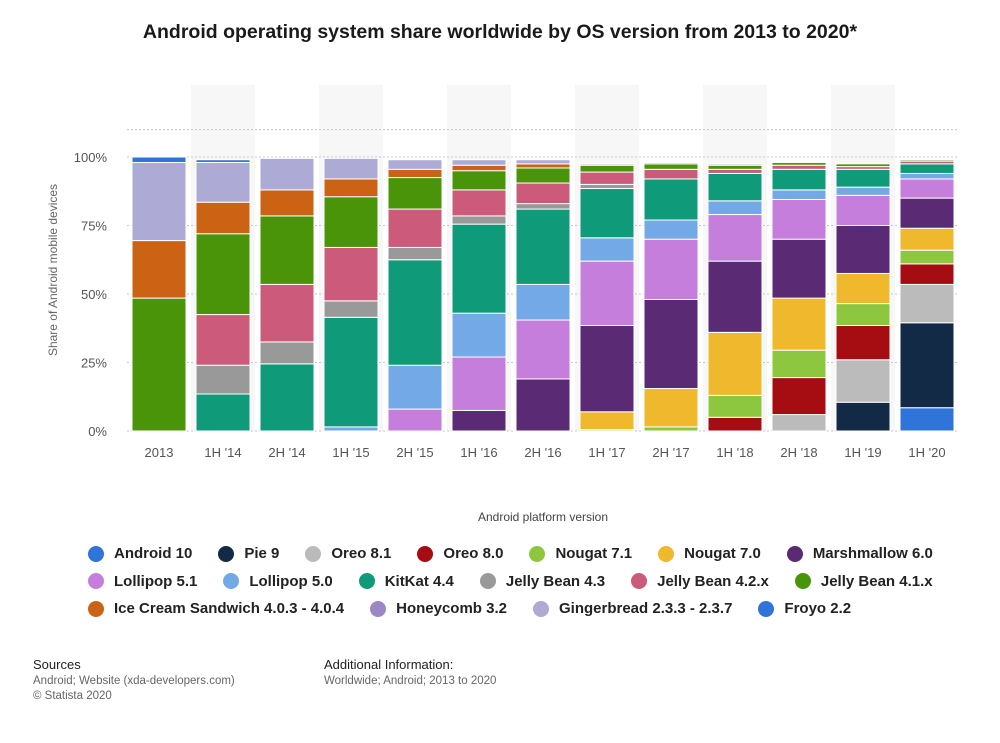 This screenshot has width=1000, height=743. I want to click on legend-item: Lollipop 5.1, so click(142, 581).